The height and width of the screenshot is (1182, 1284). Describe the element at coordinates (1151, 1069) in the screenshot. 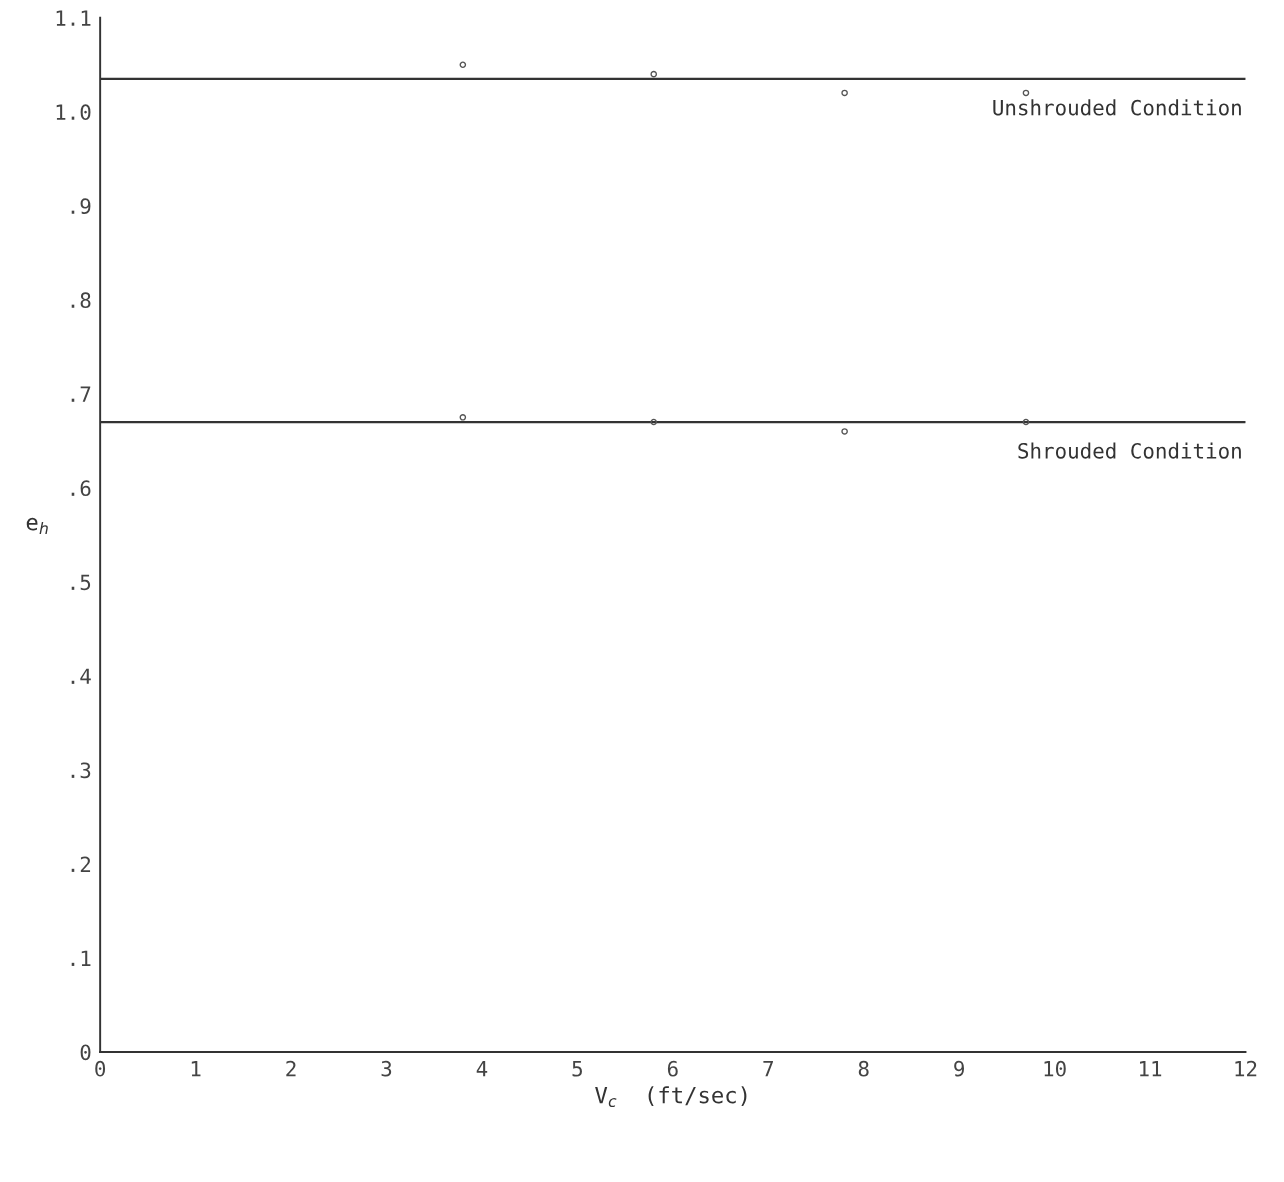

I see `x-tick-label: 11` at that location.